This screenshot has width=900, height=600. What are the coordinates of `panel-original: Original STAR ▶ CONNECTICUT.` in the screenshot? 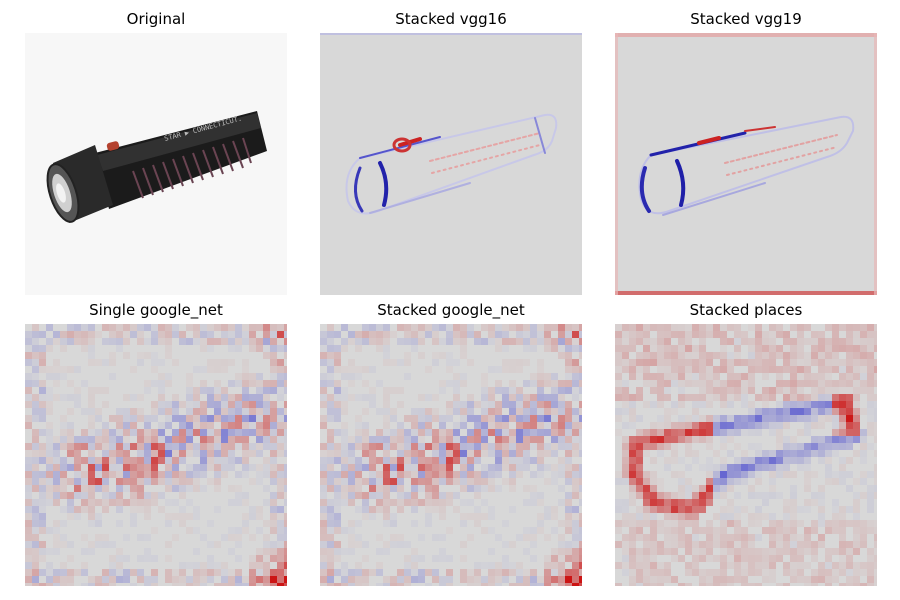 It's located at (156, 152).